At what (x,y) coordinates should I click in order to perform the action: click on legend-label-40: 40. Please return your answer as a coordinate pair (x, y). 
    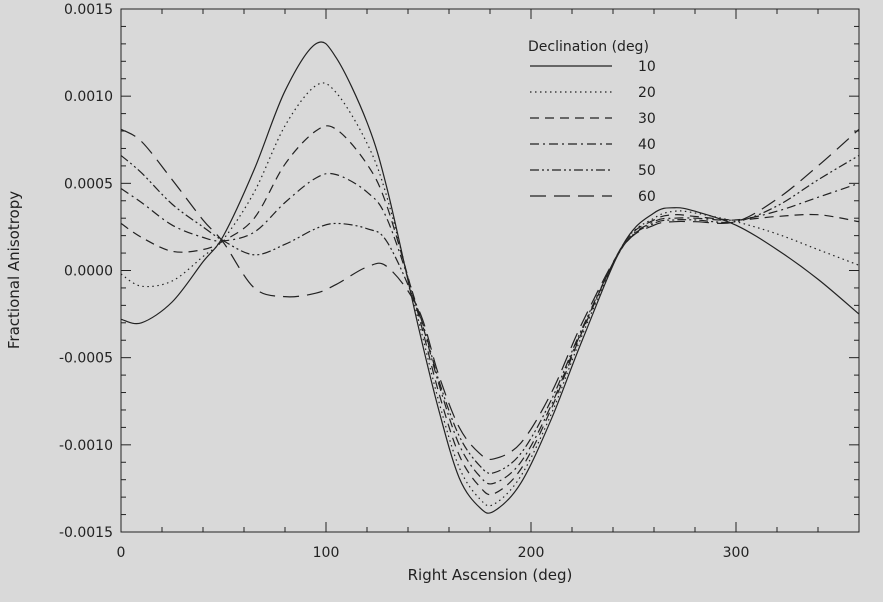
    Looking at the image, I should click on (647, 145).